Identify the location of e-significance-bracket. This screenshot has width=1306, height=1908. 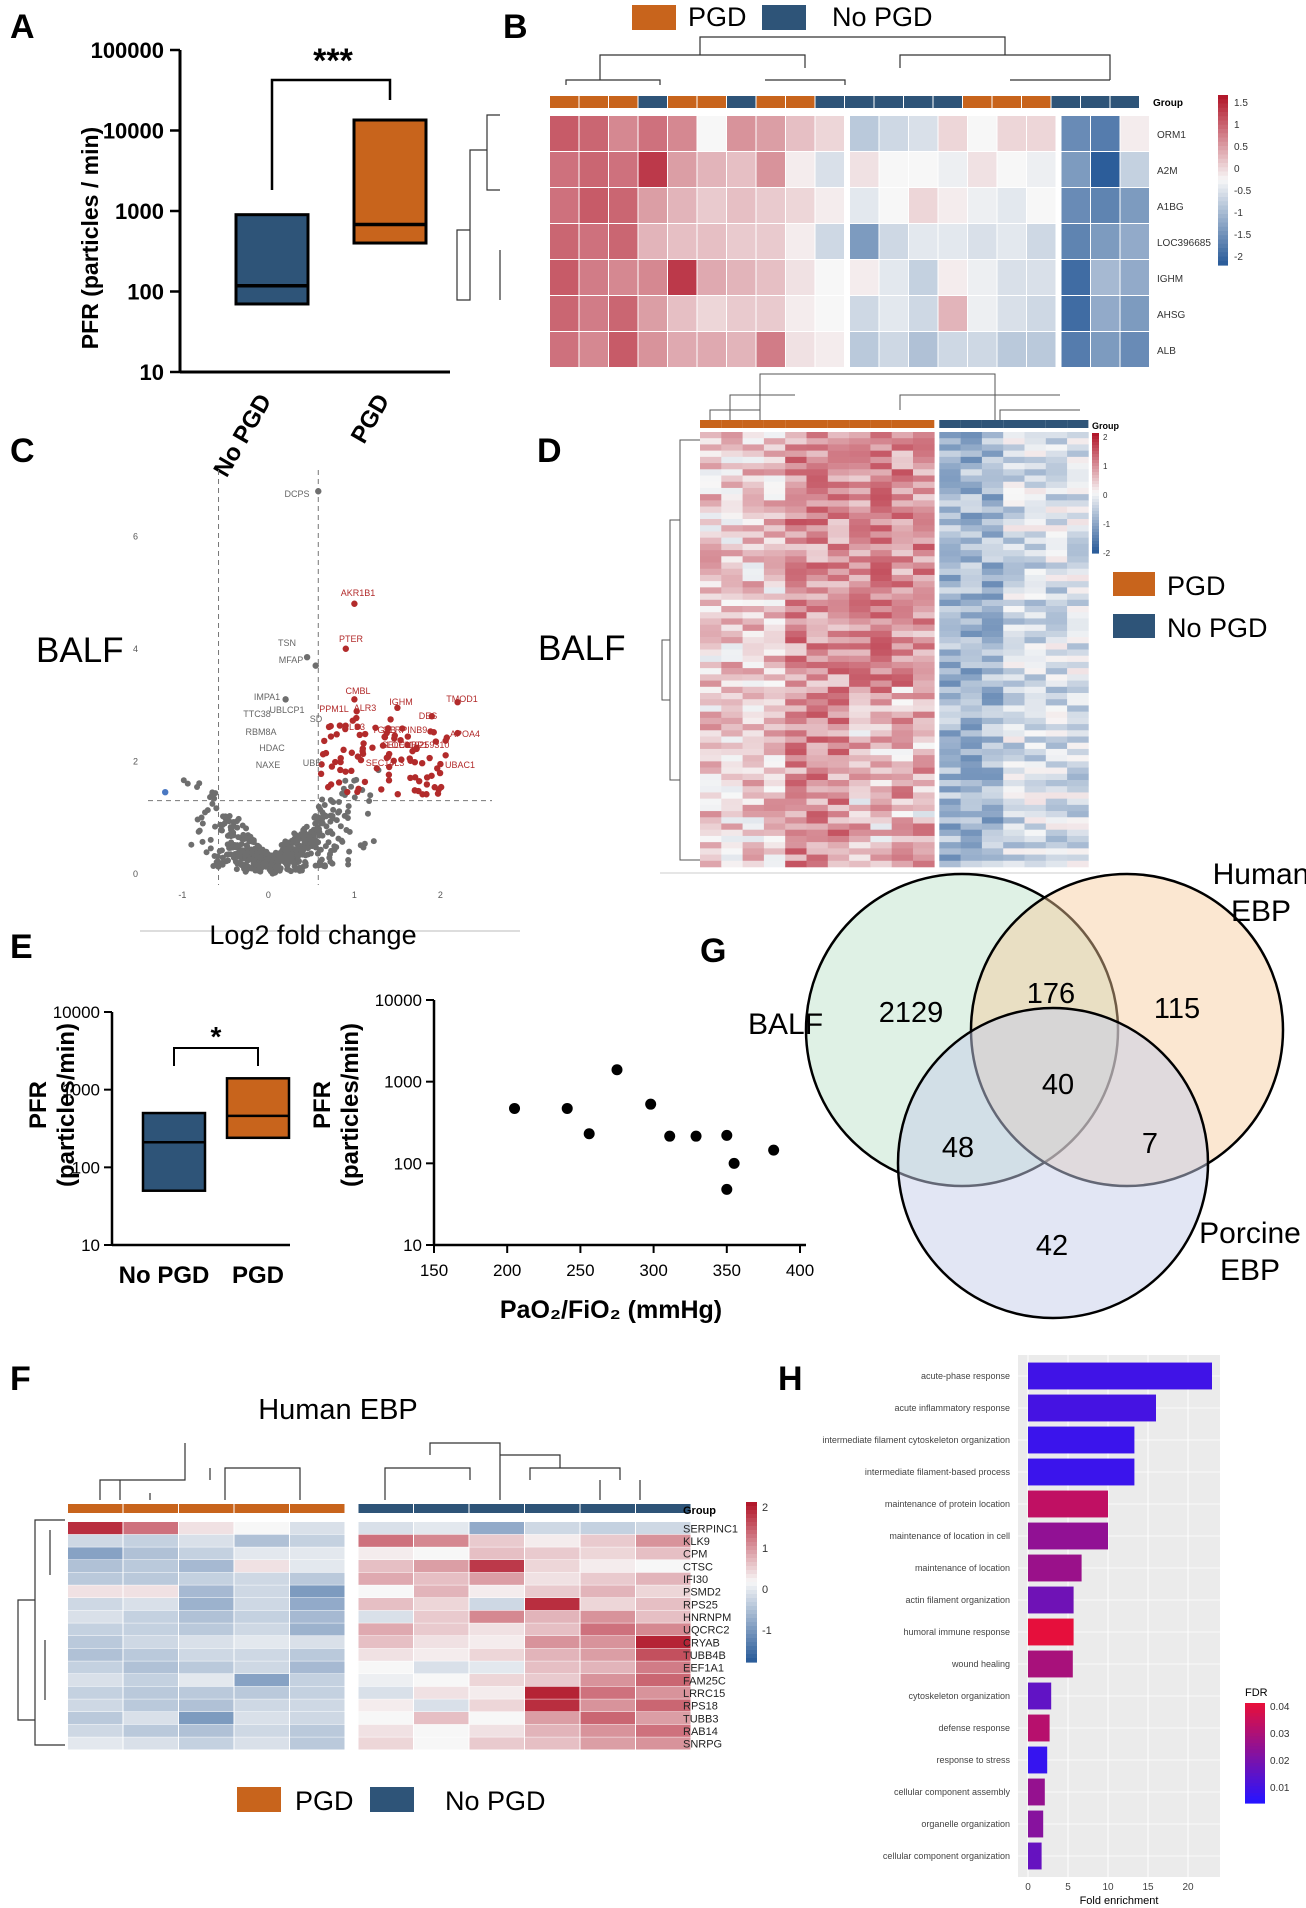
(216, 1056).